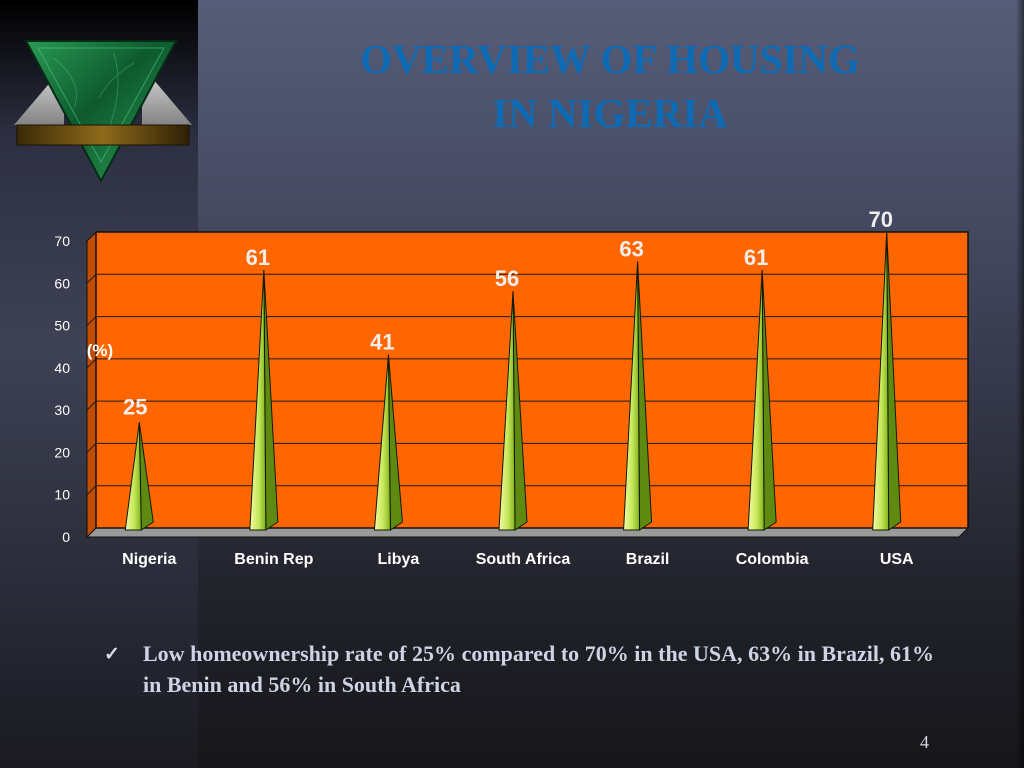  I want to click on x-tick-label: USA, so click(897, 559).